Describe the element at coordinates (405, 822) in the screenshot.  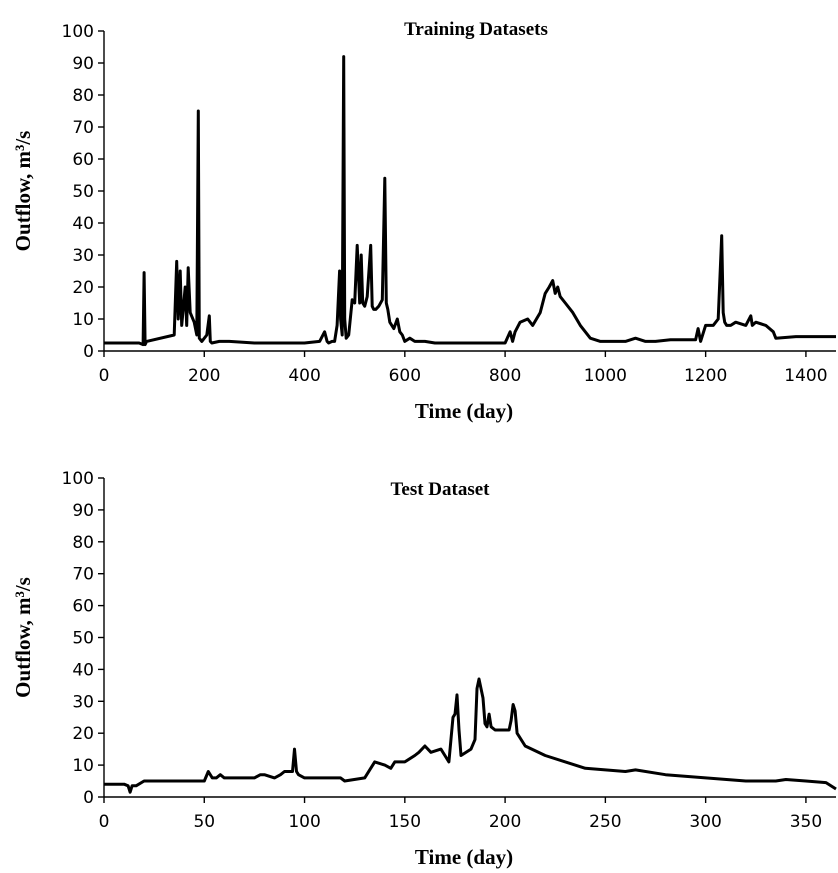
I see `x-tick-label: 150` at that location.